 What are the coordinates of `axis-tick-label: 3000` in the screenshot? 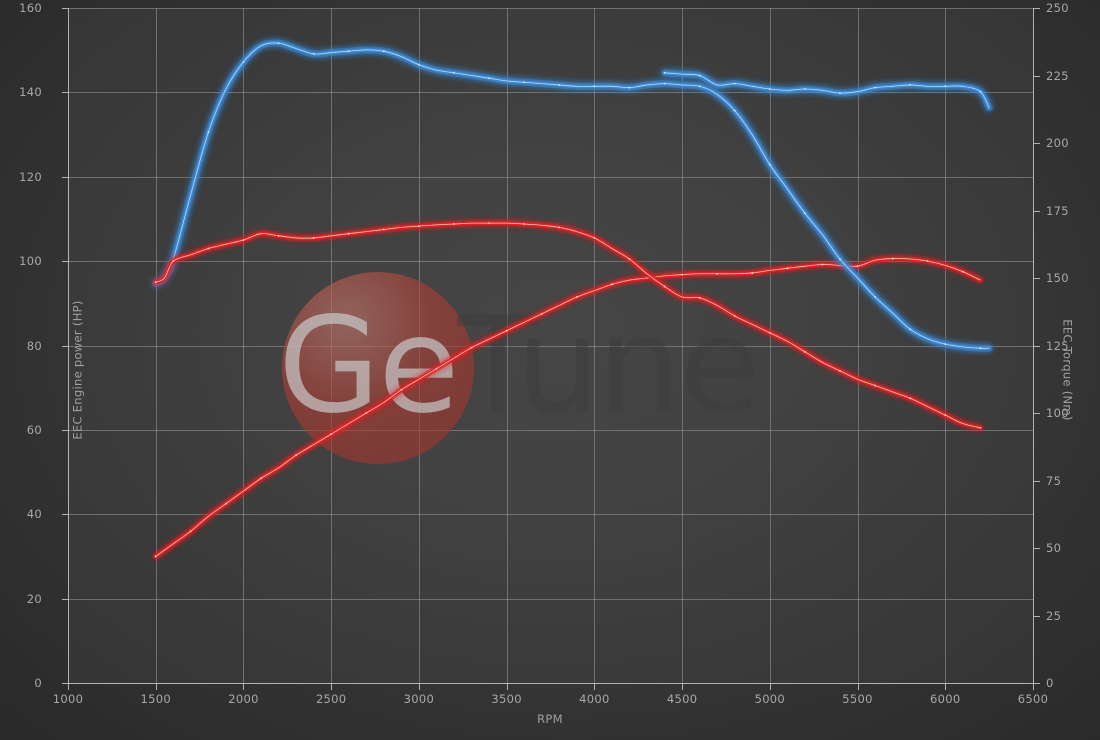 It's located at (419, 699).